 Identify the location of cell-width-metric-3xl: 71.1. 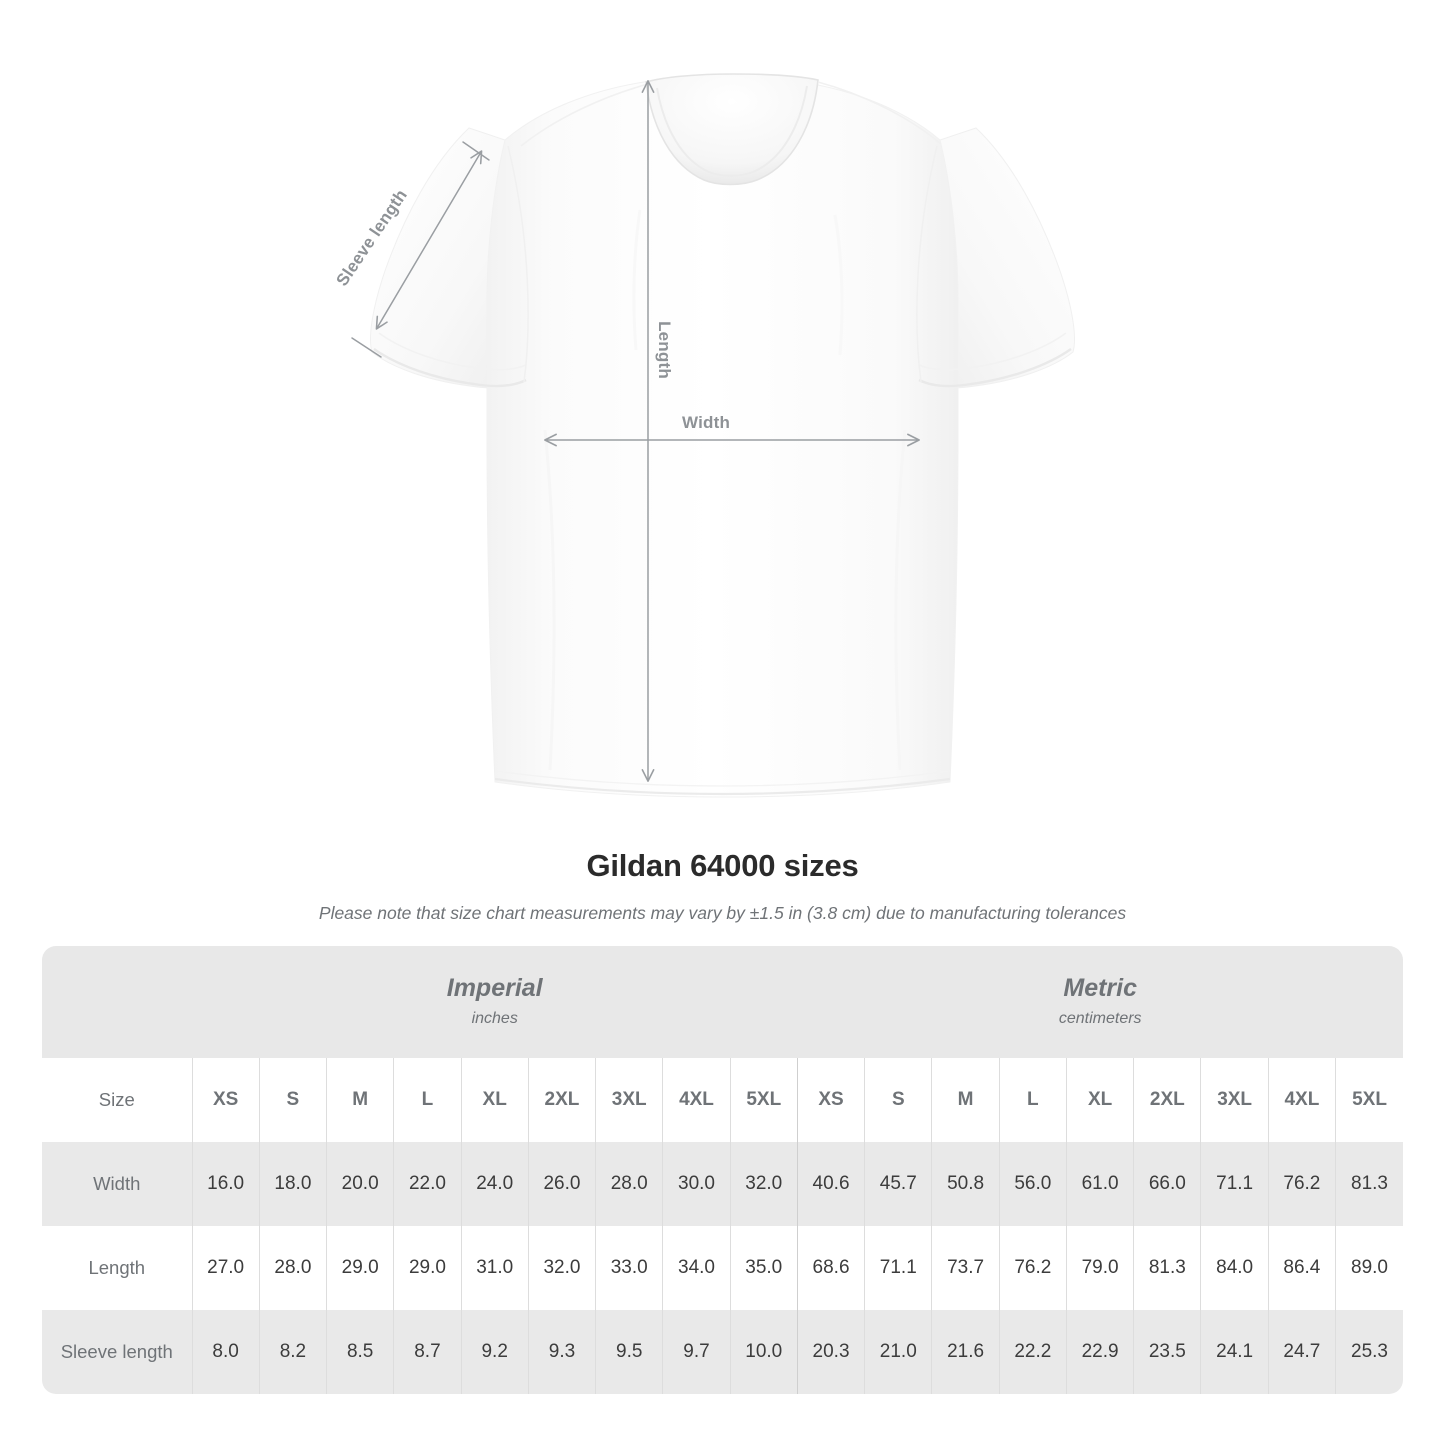
(1234, 1184).